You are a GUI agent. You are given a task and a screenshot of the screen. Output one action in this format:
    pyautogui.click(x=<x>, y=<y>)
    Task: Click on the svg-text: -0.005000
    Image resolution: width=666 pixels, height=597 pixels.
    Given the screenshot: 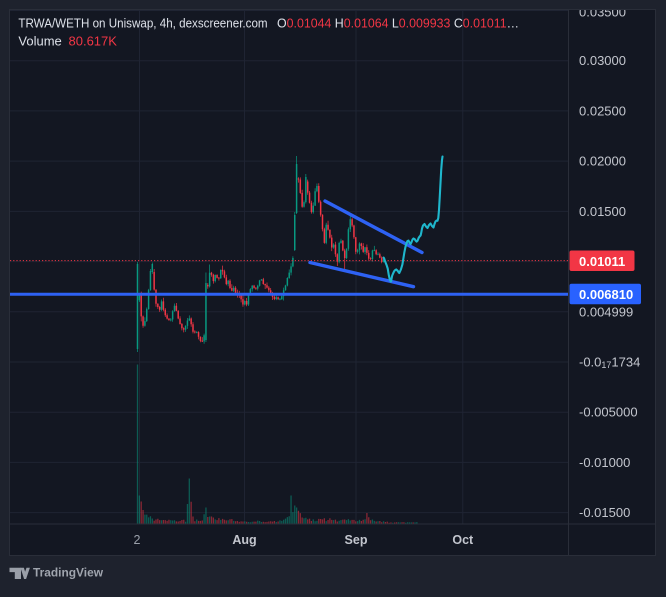 What is the action you would take?
    pyautogui.click(x=608, y=412)
    